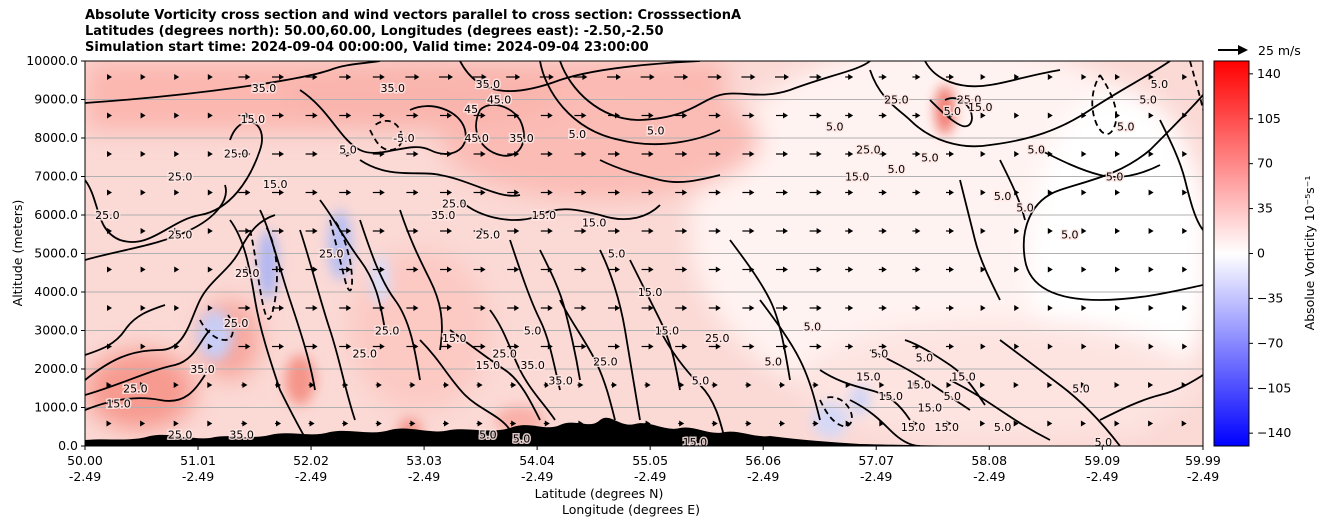 The height and width of the screenshot is (526, 1332). What do you see at coordinates (542, 431) in the screenshot?
I see `terrain` at bounding box center [542, 431].